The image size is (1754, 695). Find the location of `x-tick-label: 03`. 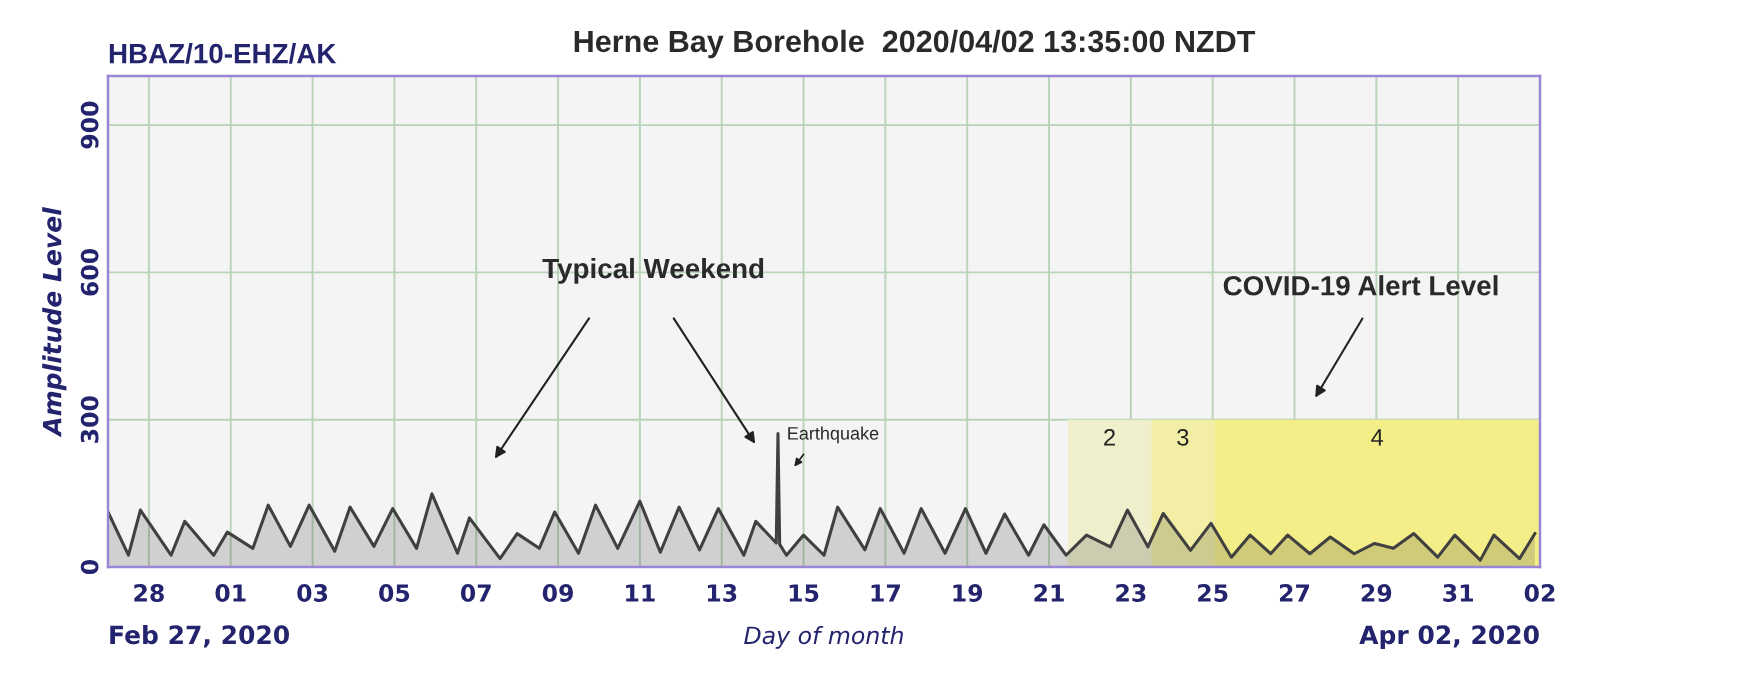

x-tick-label: 03 is located at coordinates (312, 593).